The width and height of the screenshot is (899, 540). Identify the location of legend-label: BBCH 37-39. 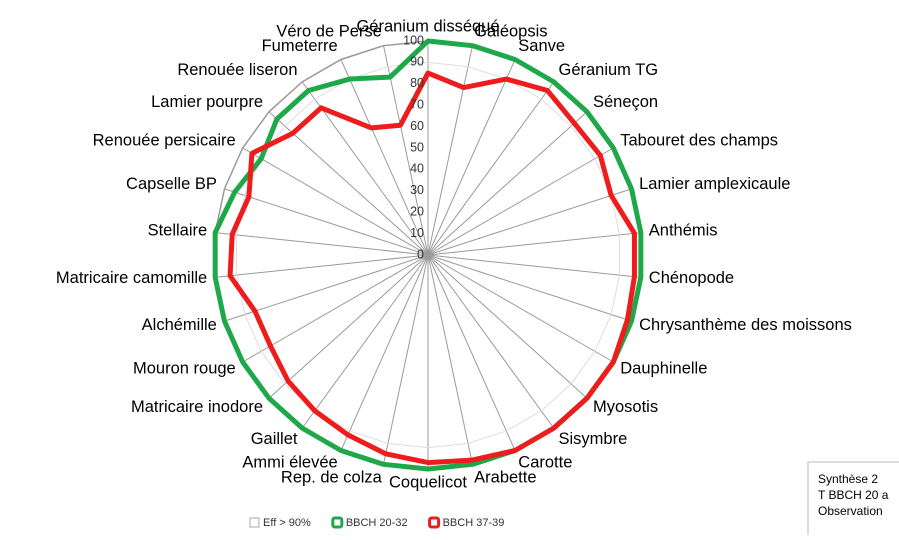
(474, 523).